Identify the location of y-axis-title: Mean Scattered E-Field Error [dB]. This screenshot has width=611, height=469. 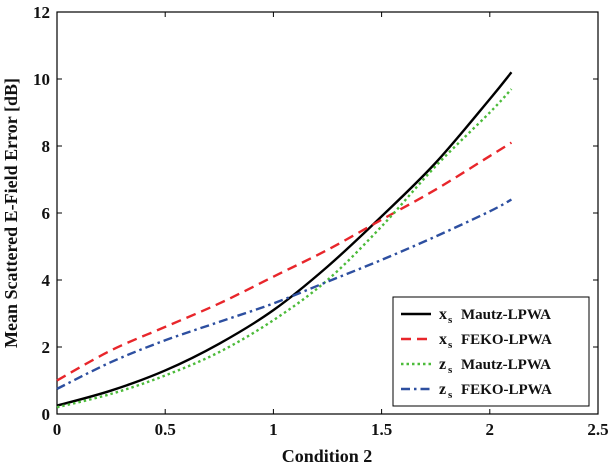
(11, 213).